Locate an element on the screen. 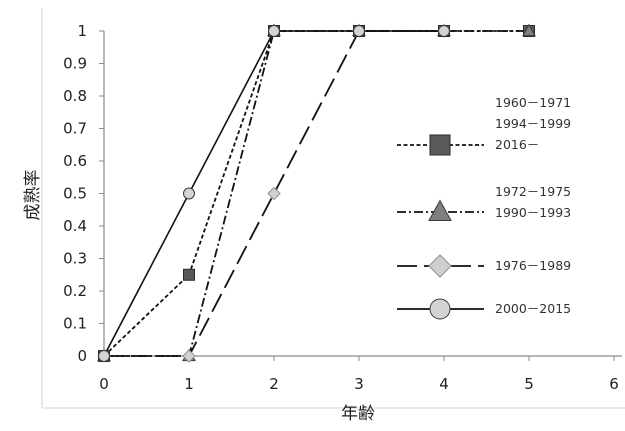 The height and width of the screenshot is (431, 625). legend-entry: 1976－1989 is located at coordinates (484, 266).